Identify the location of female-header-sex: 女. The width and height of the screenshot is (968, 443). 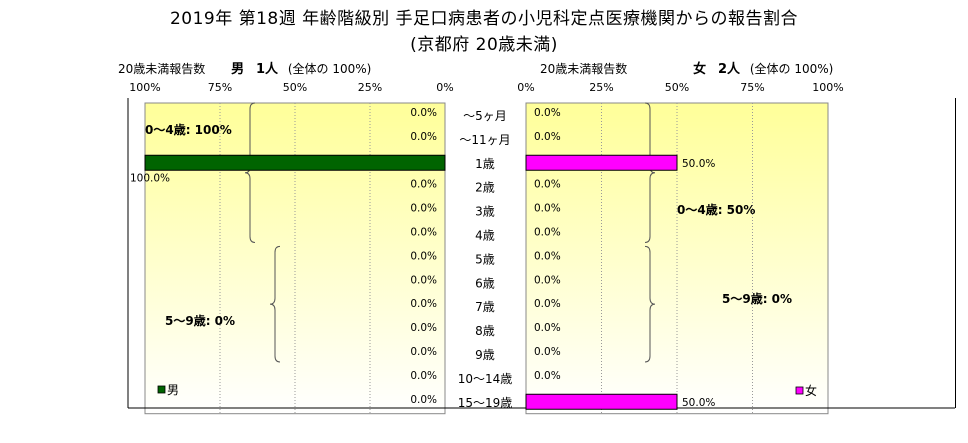
(700, 69).